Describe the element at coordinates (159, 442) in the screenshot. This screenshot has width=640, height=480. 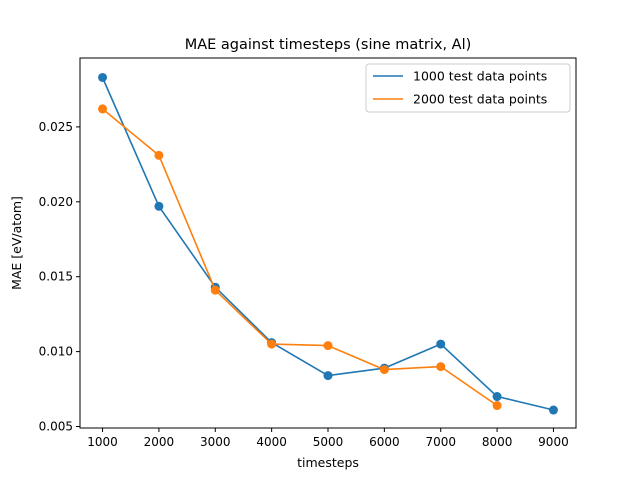
I see `x-tick-label: 2000` at that location.